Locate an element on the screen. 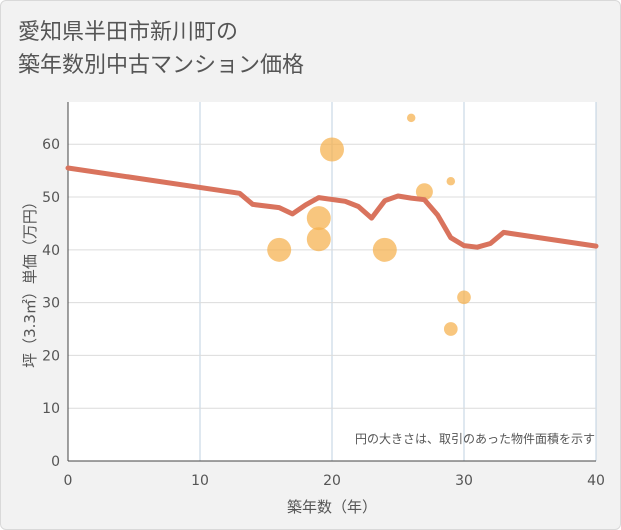 The height and width of the screenshot is (530, 621). average-line-series is located at coordinates (332, 207).